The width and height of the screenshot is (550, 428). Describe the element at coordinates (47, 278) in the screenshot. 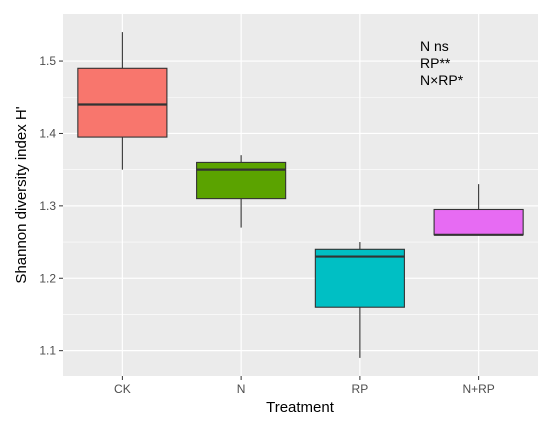

I see `y-tick-label: 1.2` at that location.